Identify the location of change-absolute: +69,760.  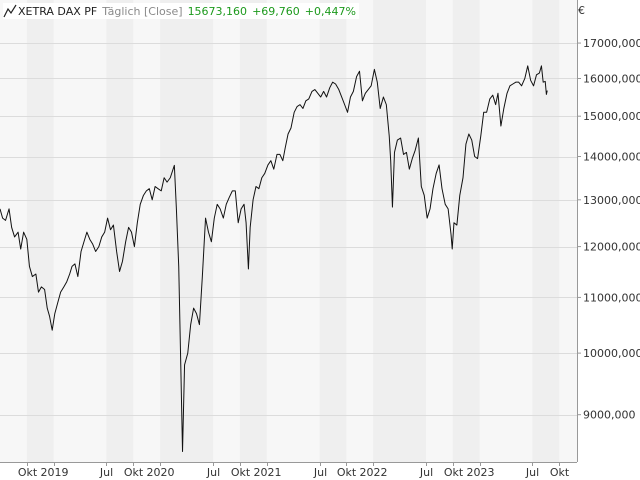
(276, 11).